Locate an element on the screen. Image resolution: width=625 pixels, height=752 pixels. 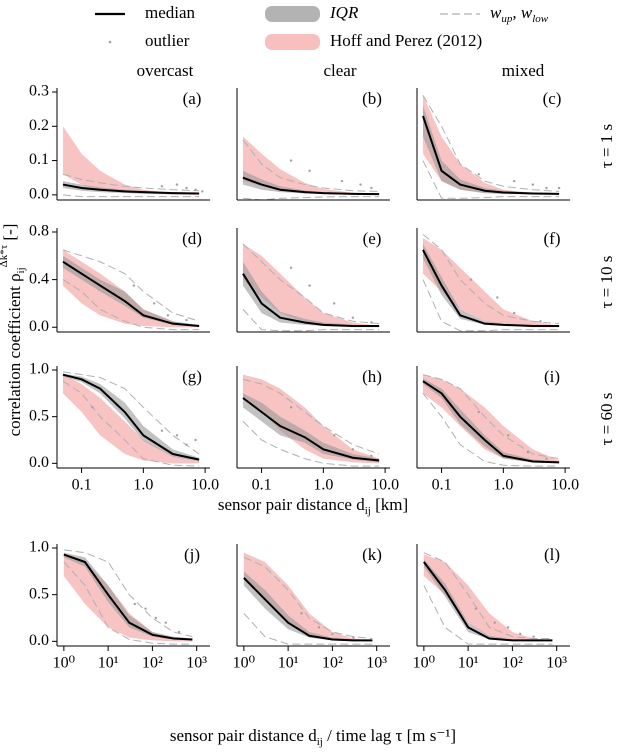
panel: 0.1 1.0 10.0 (h) is located at coordinates (317, 430).